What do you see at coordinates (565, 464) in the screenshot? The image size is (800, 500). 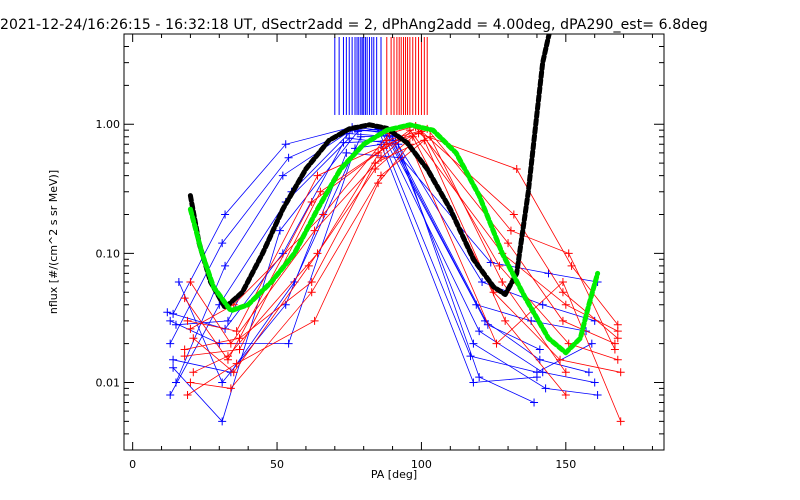 I see `x-tick-label: 150` at bounding box center [565, 464].